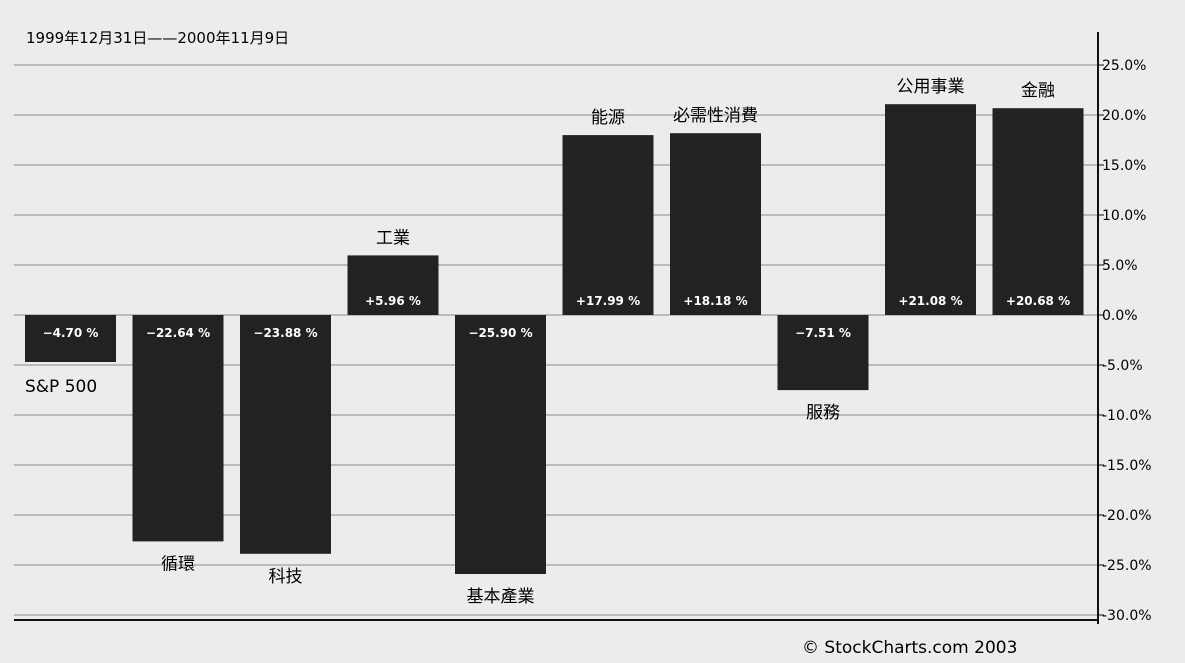 Image resolution: width=1185 pixels, height=663 pixels. I want to click on category-label: 工業, so click(393, 238).